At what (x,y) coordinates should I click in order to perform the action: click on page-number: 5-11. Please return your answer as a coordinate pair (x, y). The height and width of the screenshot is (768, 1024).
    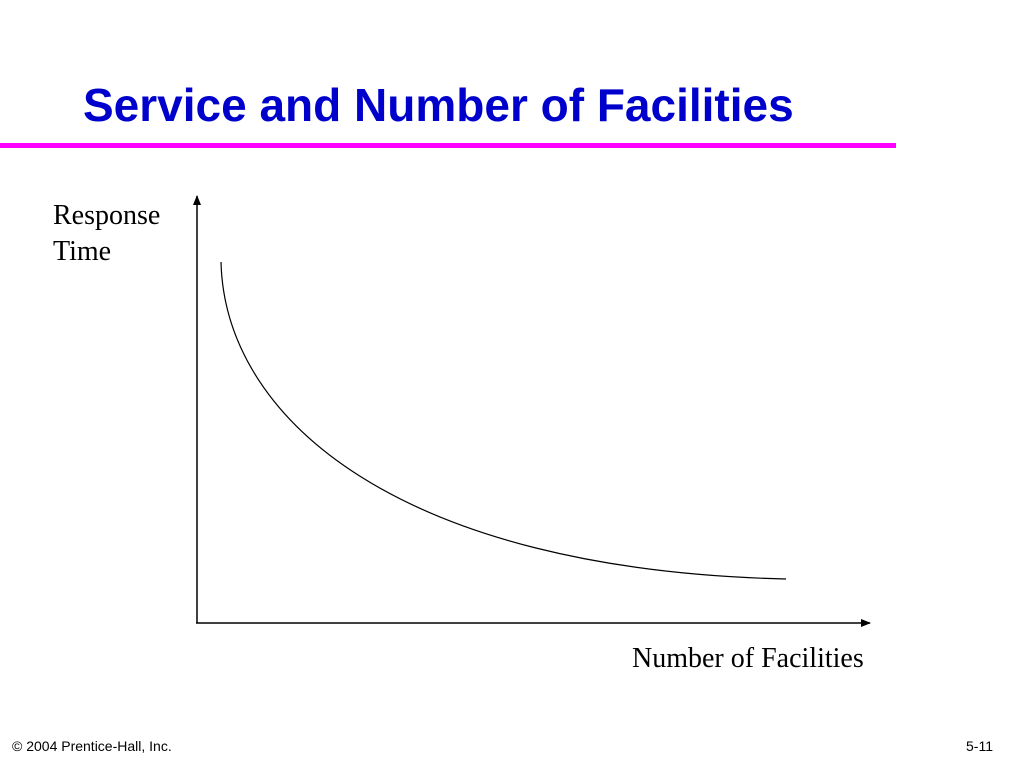
    Looking at the image, I should click on (979, 746).